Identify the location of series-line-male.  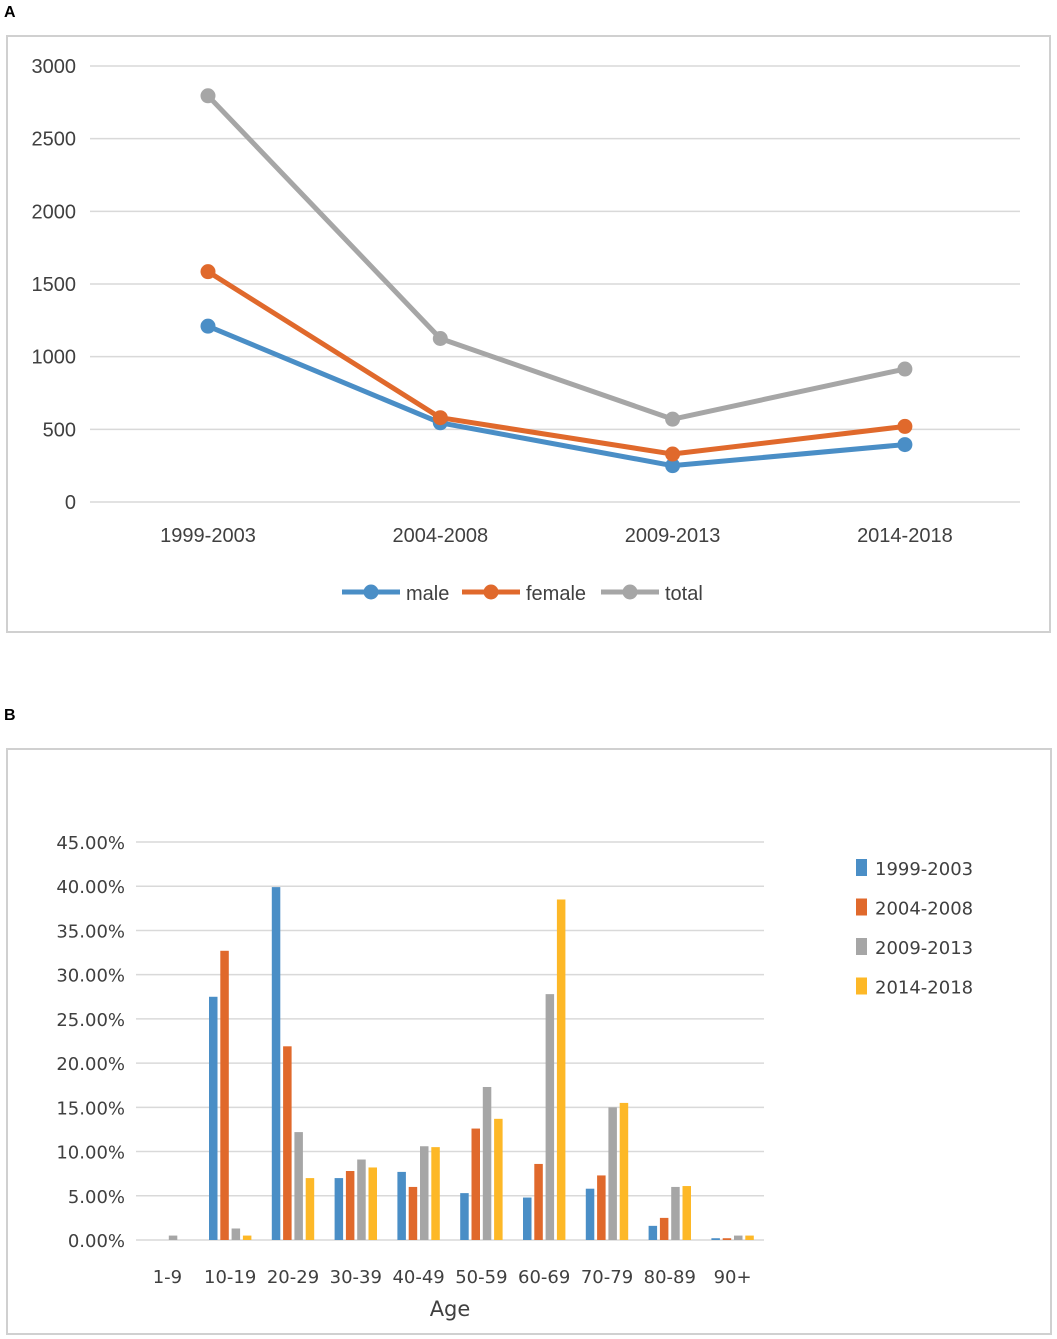
(556, 396).